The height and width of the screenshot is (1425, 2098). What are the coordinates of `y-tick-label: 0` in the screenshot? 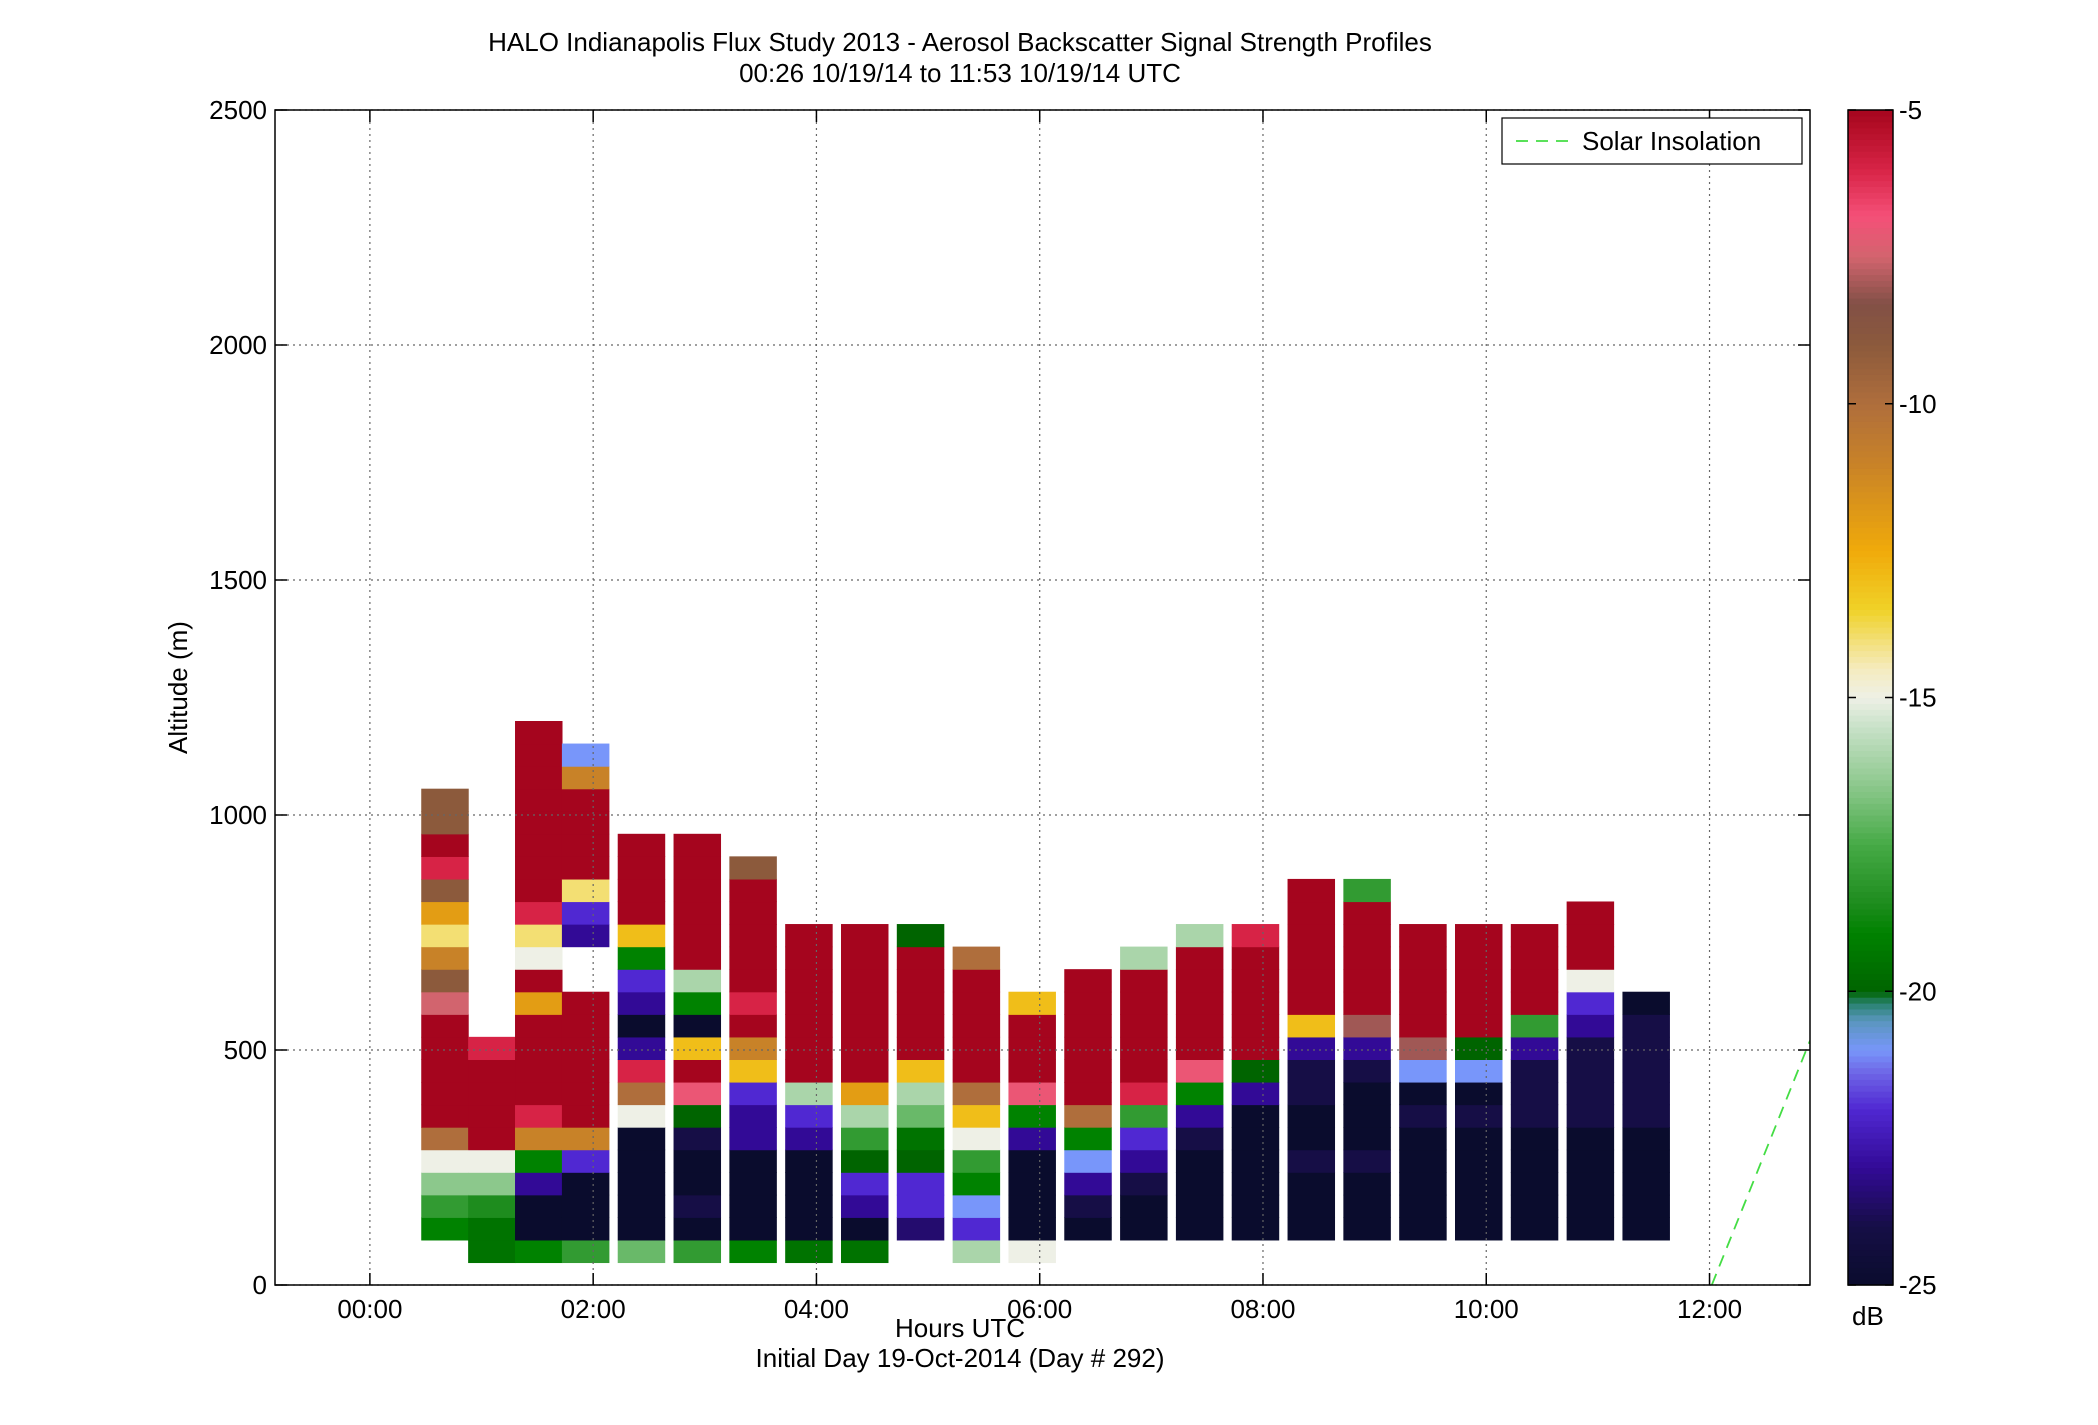 It's located at (260, 1285).